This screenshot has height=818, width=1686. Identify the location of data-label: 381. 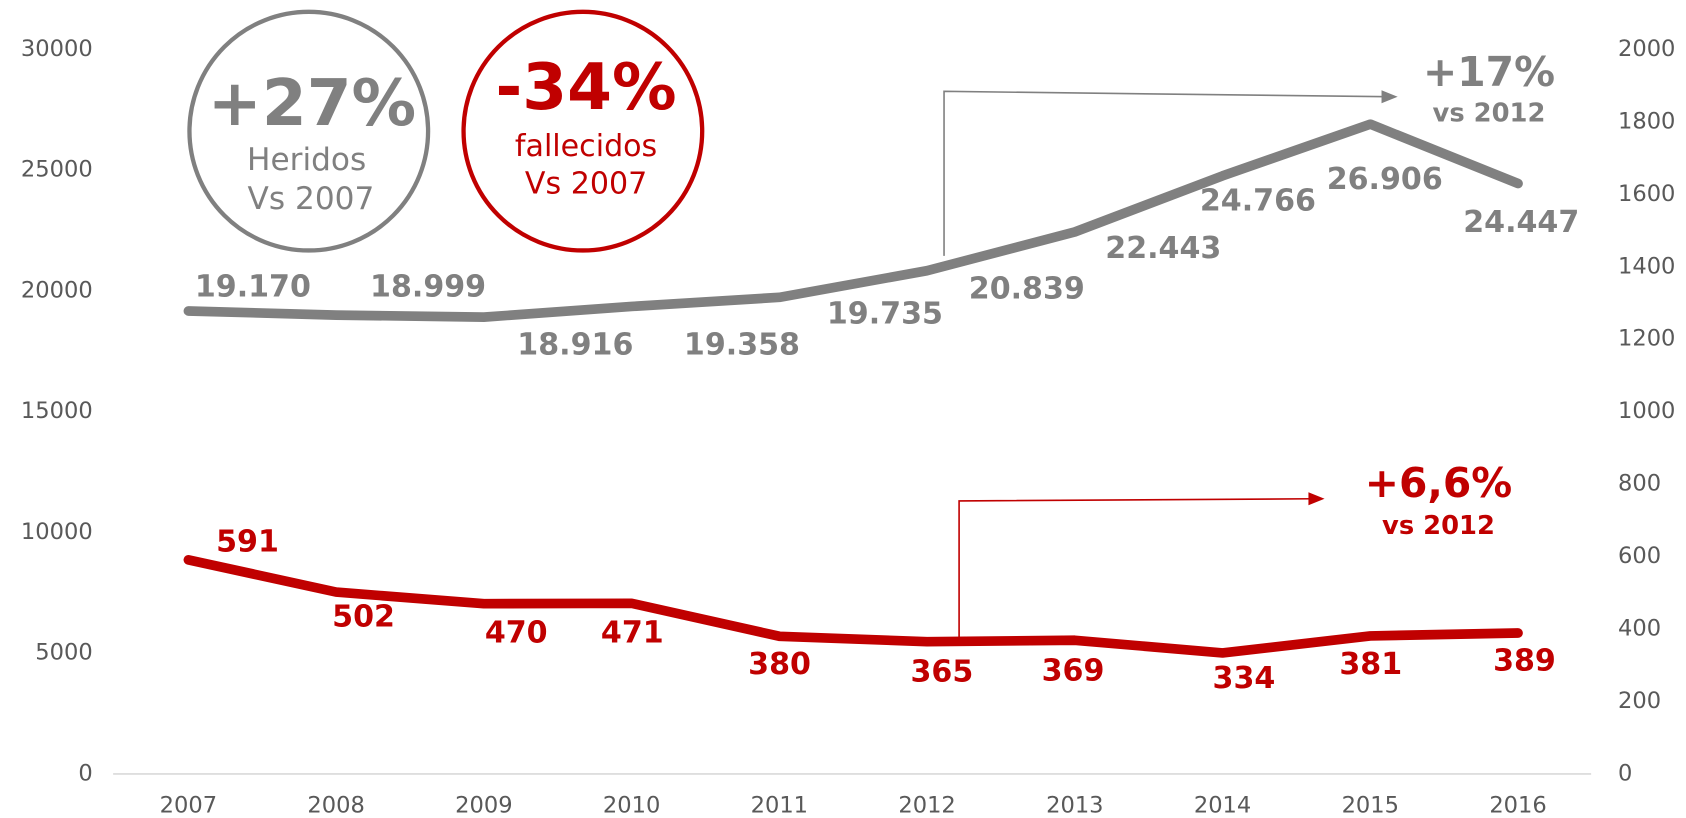
(1370, 664).